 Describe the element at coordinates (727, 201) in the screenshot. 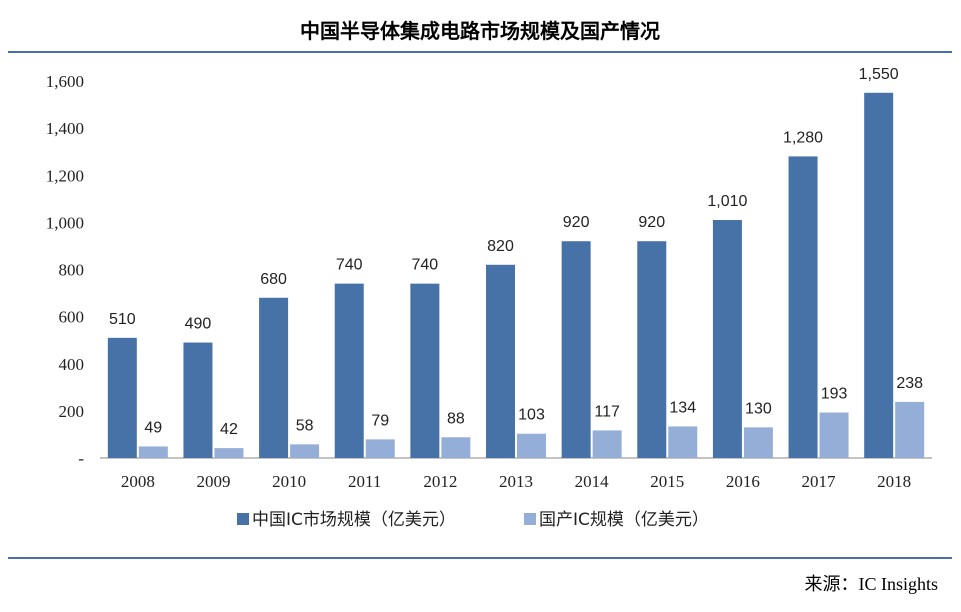

I see `data-label: 1,010` at that location.